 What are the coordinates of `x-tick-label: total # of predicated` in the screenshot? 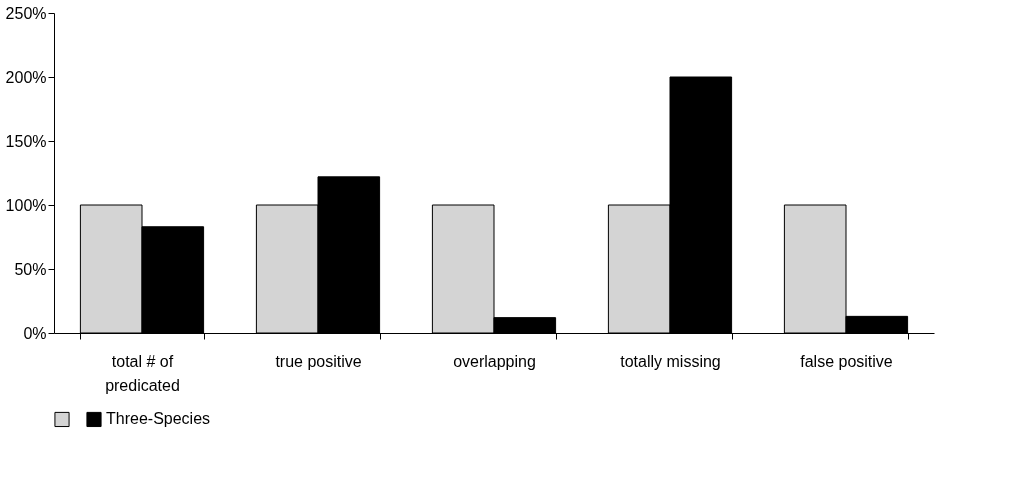 It's located at (142, 373).